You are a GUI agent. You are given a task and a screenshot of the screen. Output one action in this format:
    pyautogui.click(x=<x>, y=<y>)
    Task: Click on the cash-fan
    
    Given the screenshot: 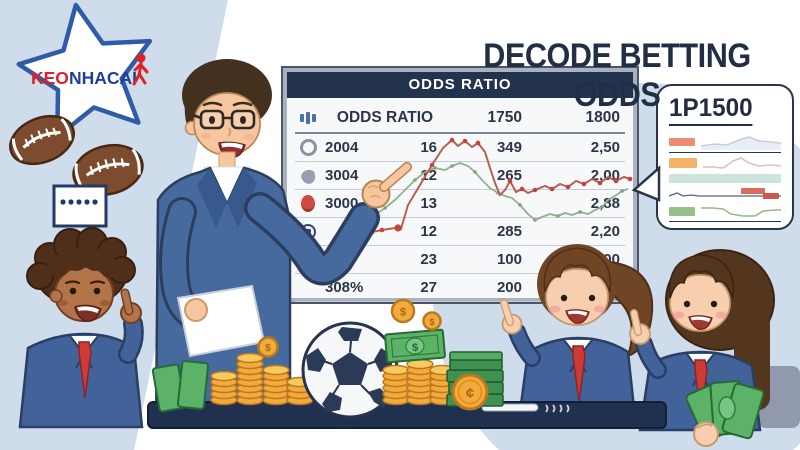 What is the action you would take?
    pyautogui.click(x=725, y=411)
    